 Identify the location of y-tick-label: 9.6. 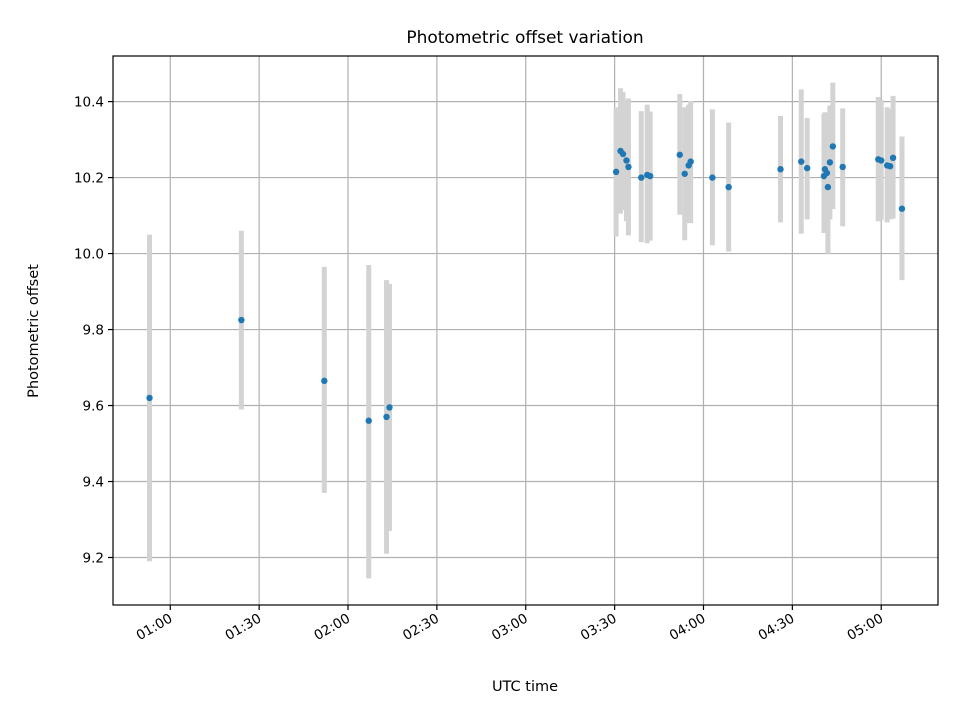
(93, 407).